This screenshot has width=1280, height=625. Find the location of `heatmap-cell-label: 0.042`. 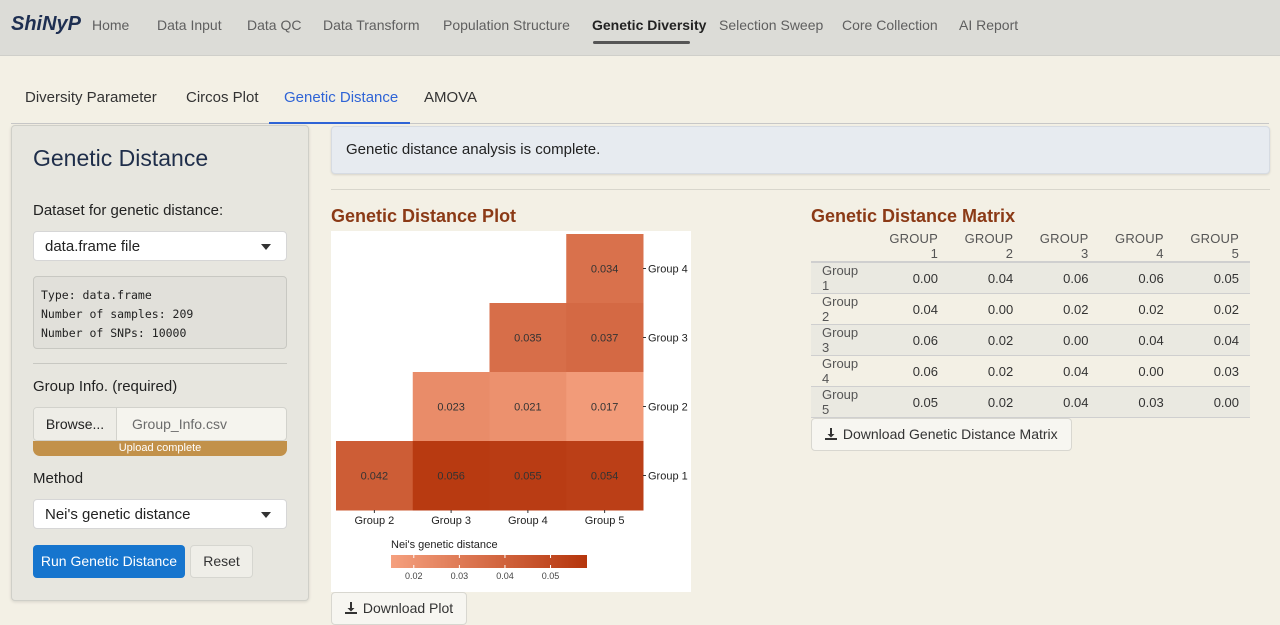

heatmap-cell-label: 0.042 is located at coordinates (375, 477).